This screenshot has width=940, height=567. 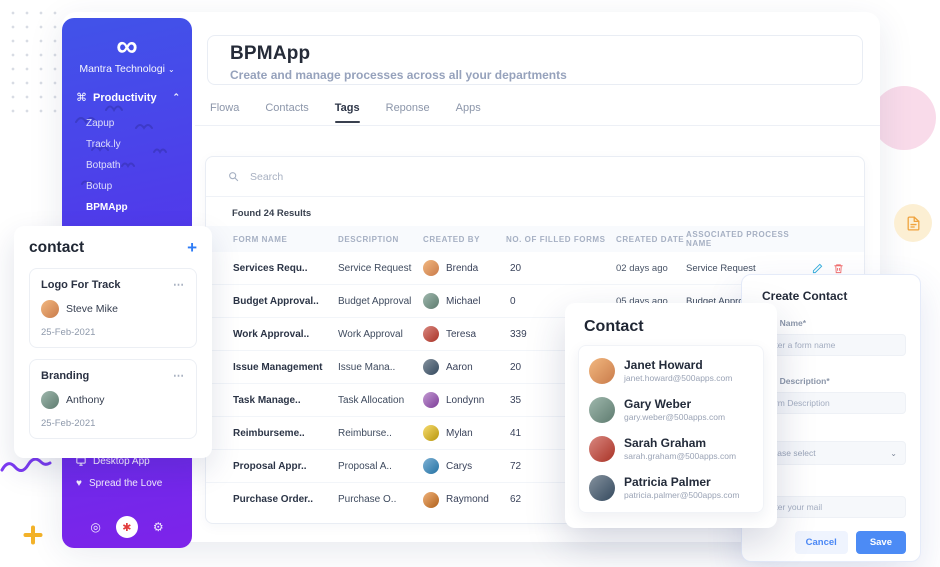 What do you see at coordinates (79, 483) in the screenshot?
I see `heart-icon: ♥` at bounding box center [79, 483].